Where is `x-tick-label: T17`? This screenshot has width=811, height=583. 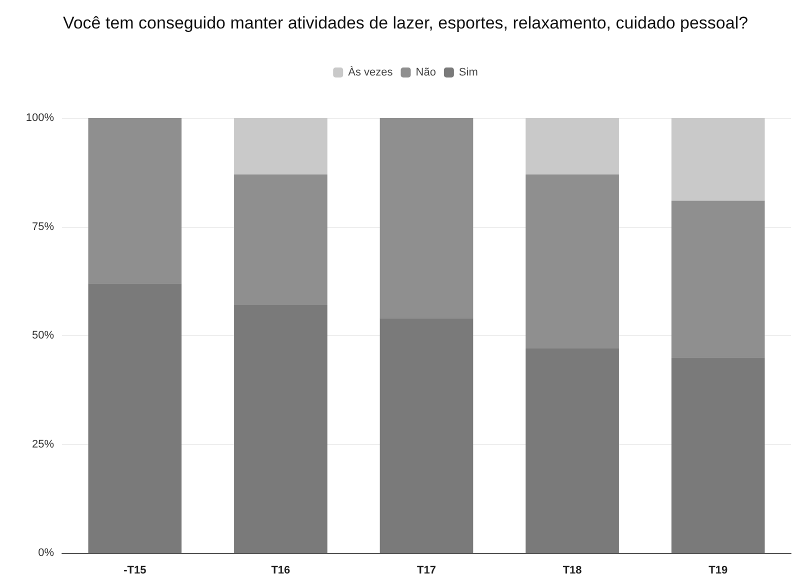
x-tick-label: T17 is located at coordinates (426, 570).